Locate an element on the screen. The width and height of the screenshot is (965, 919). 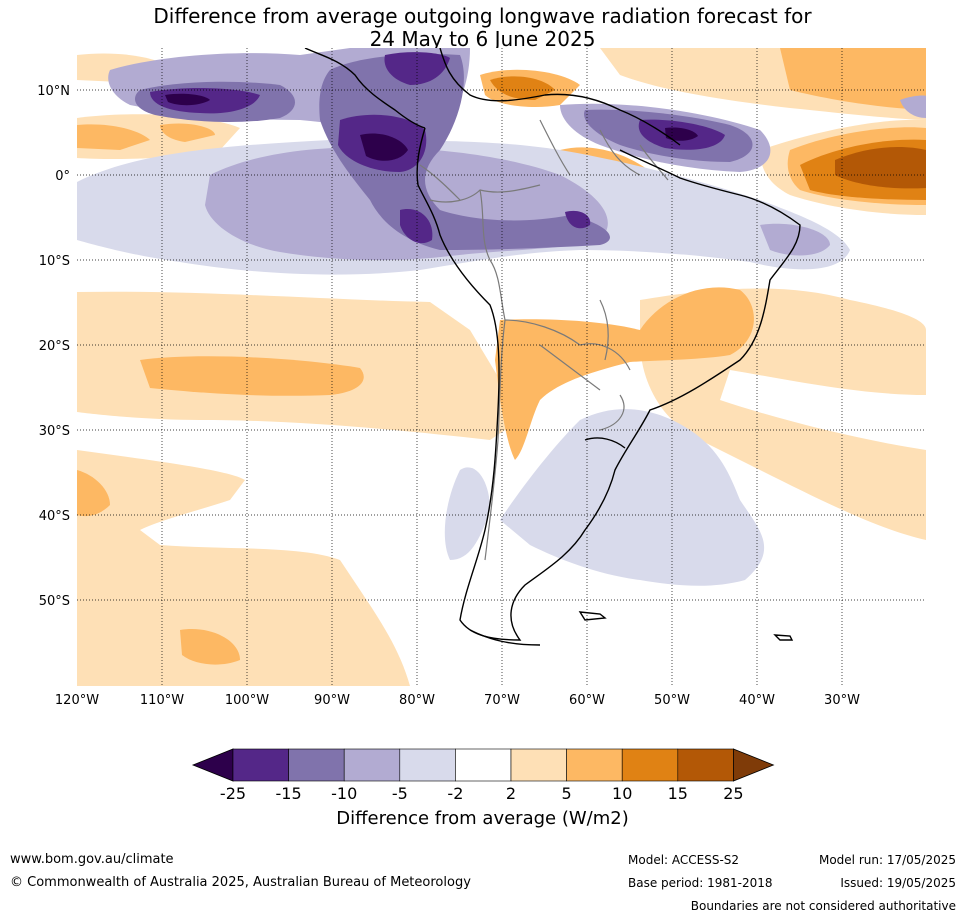
anomaly-region-pos-5-10-far-west is located at coordinates (93, 493).